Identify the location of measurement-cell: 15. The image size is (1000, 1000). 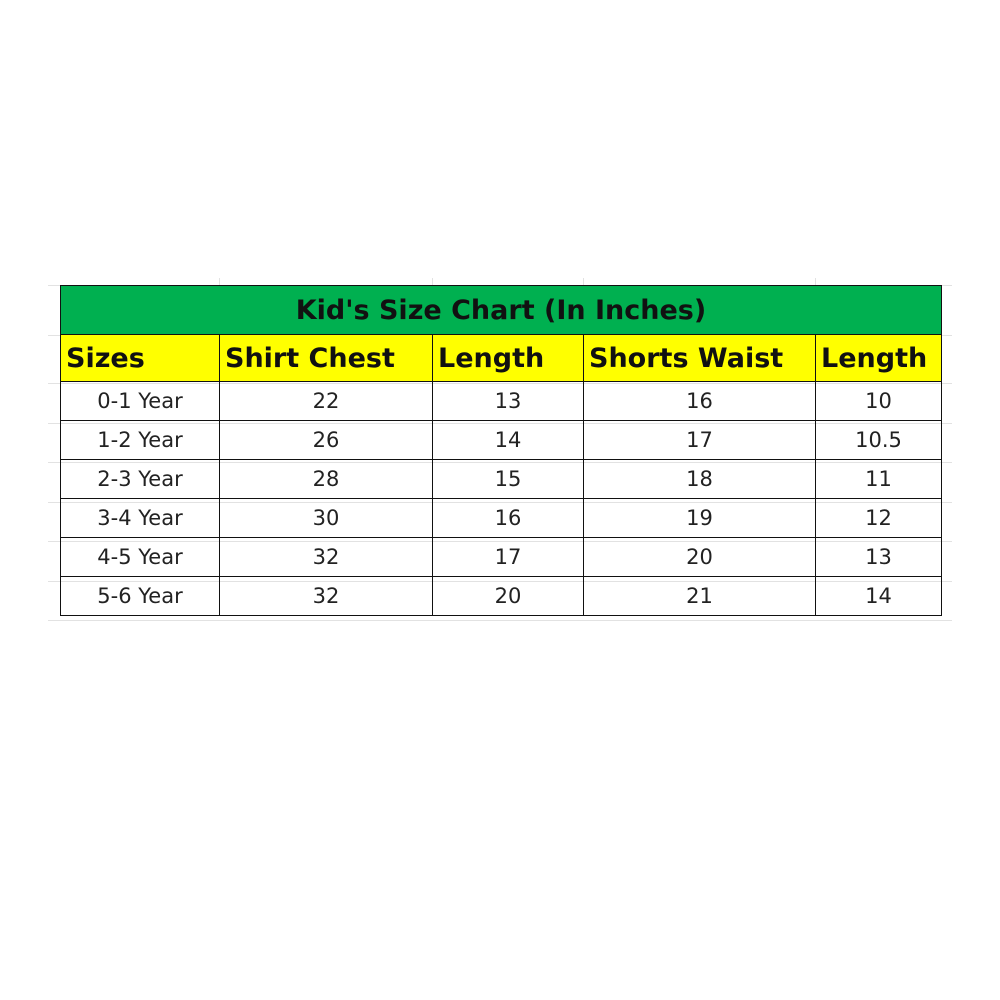
(508, 479).